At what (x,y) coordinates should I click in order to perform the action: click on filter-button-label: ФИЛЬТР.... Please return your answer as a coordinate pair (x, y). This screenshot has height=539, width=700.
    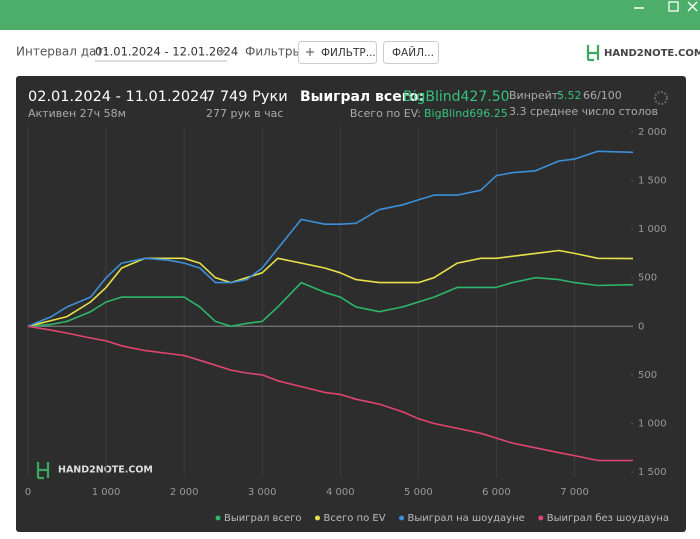
    Looking at the image, I should click on (348, 53).